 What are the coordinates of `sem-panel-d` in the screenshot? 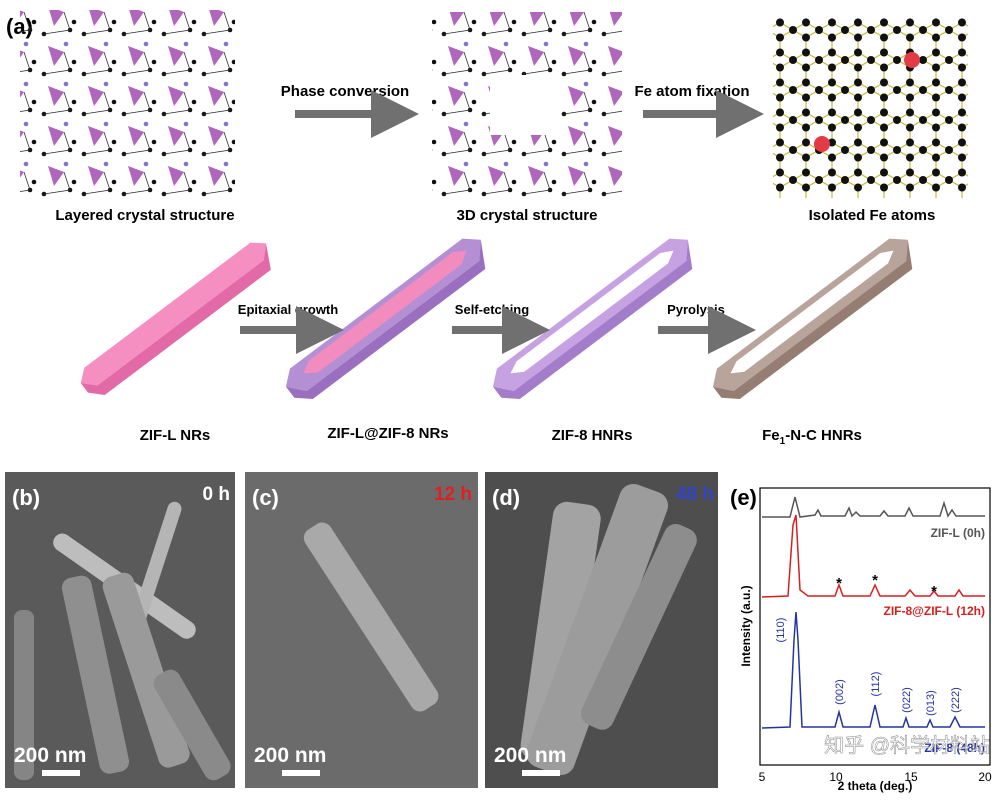 It's located at (601, 630).